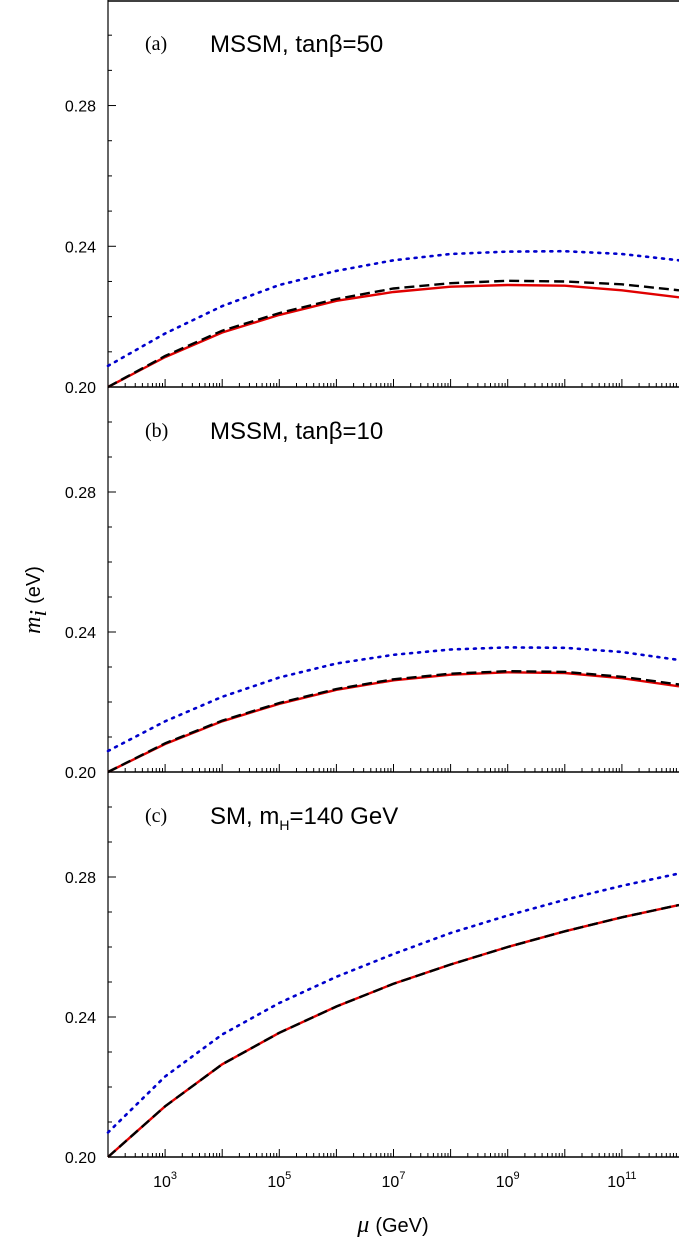  Describe the element at coordinates (165, 1180) in the screenshot. I see `x-tick-label: 10³` at that location.